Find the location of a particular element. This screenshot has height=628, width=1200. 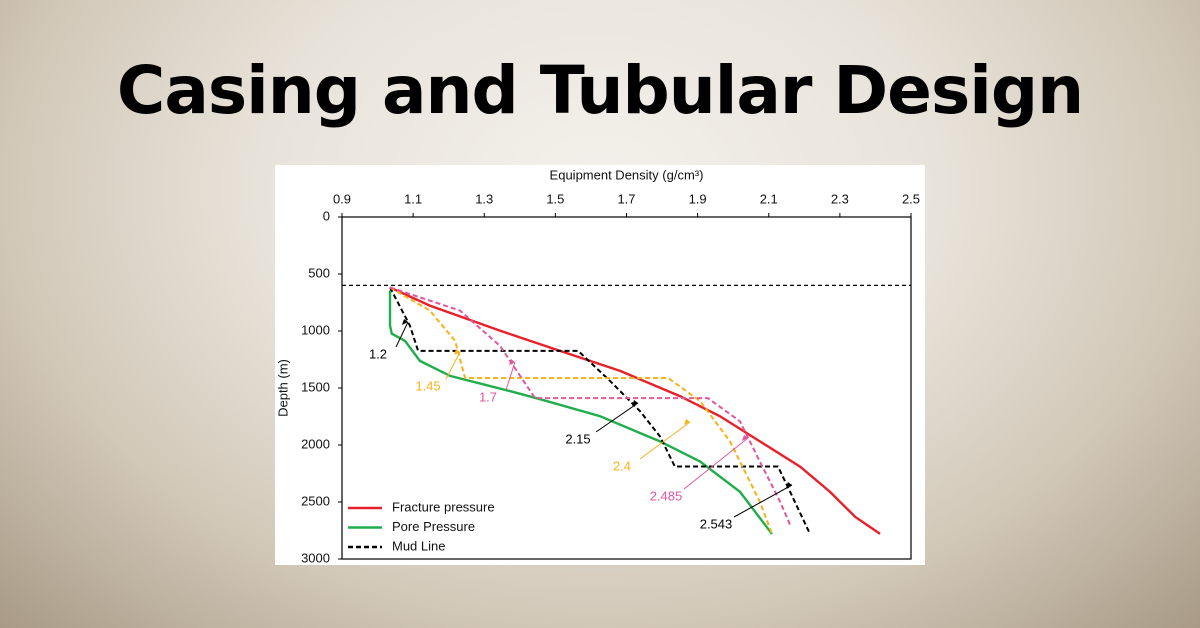

annotation: 2.15 is located at coordinates (577, 438).